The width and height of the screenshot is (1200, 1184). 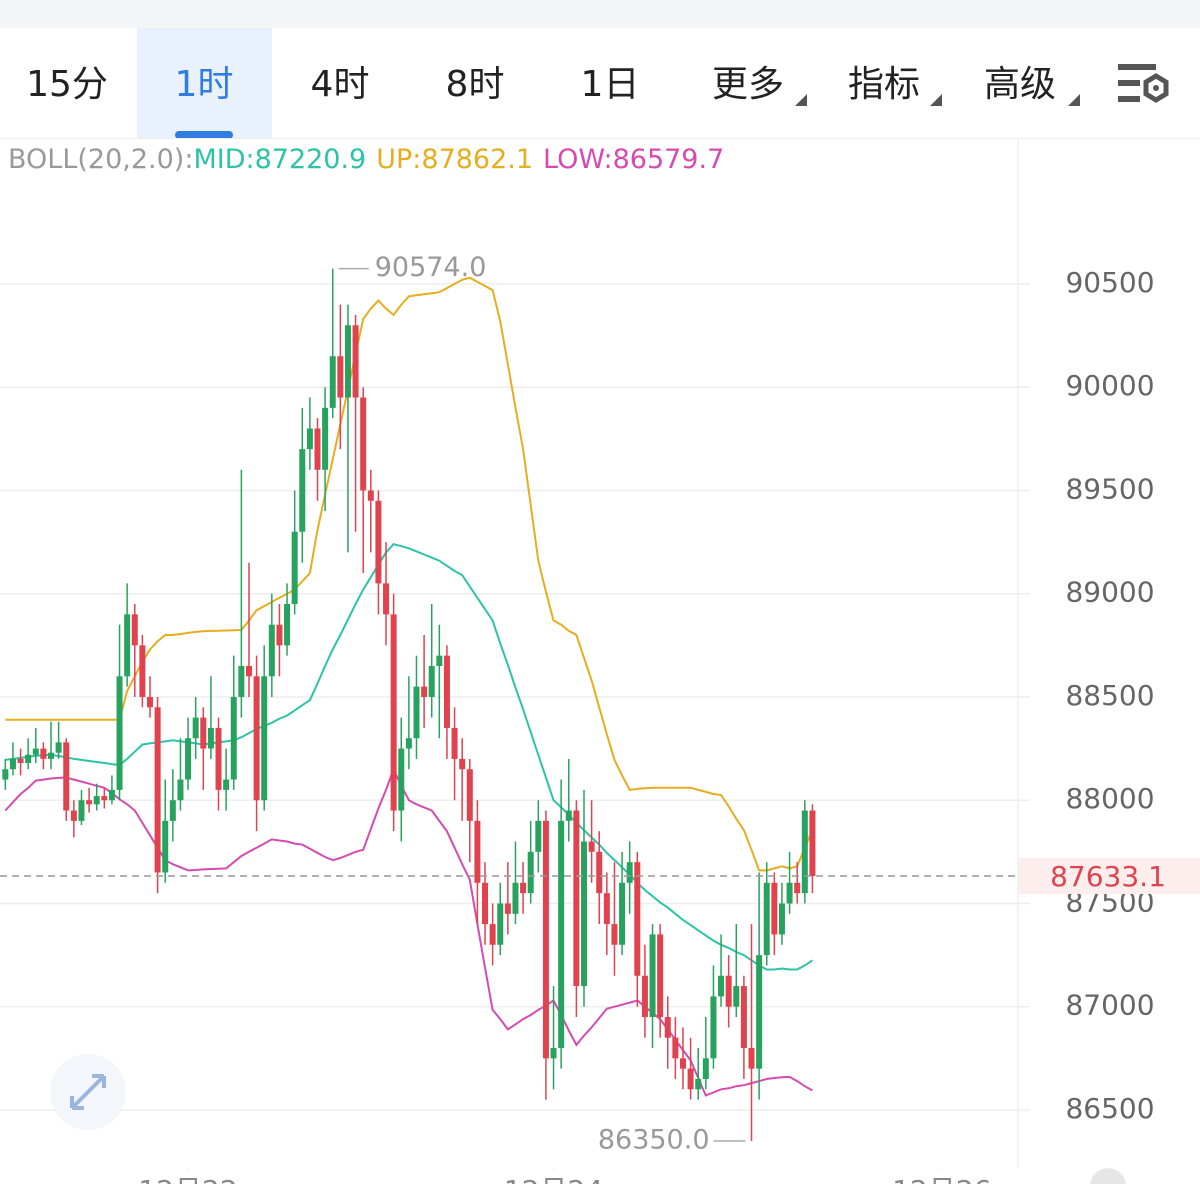 What do you see at coordinates (610, 84) in the screenshot?
I see `tab: 1日` at bounding box center [610, 84].